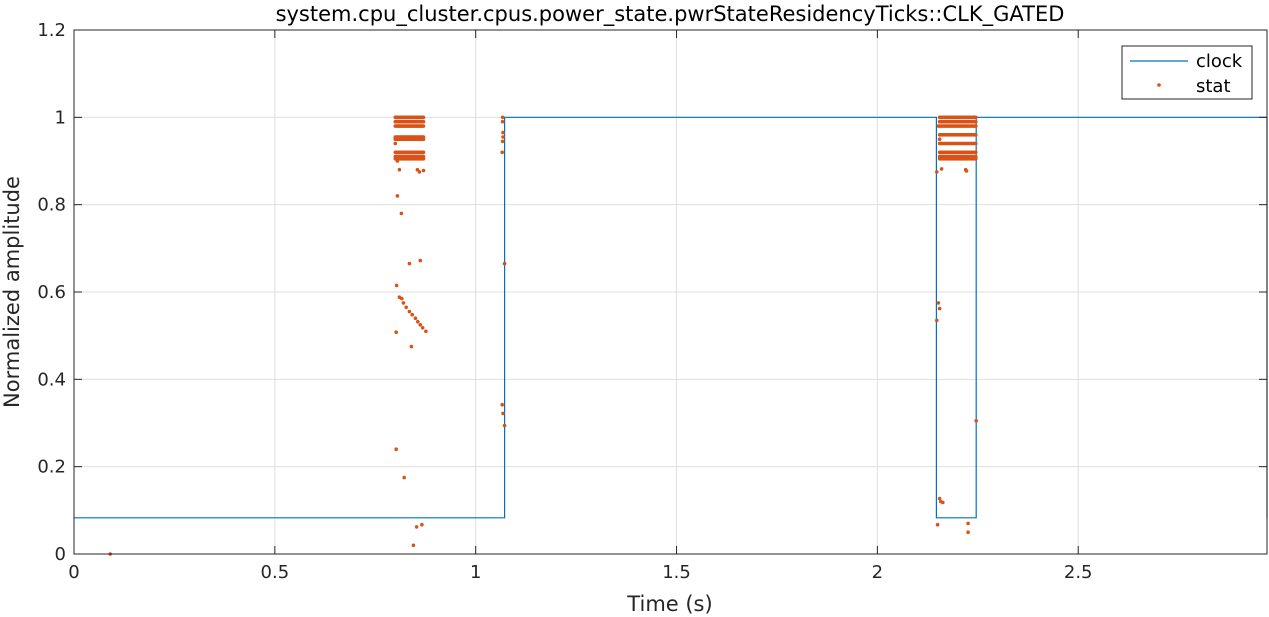 The width and height of the screenshot is (1269, 617). What do you see at coordinates (73, 572) in the screenshot?
I see `x-tick-label: 0` at bounding box center [73, 572].